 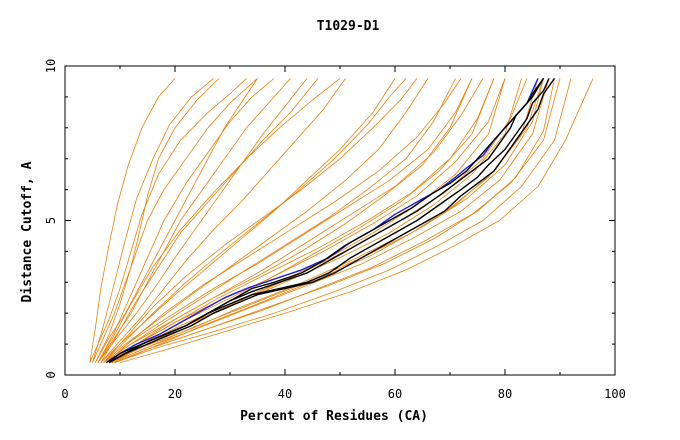 I want to click on x-tick-label: 0, so click(x=64, y=394).